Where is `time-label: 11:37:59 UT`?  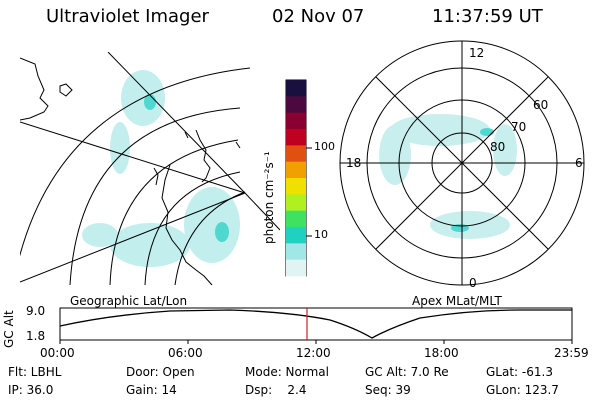 time-label: 11:37:59 UT is located at coordinates (487, 16).